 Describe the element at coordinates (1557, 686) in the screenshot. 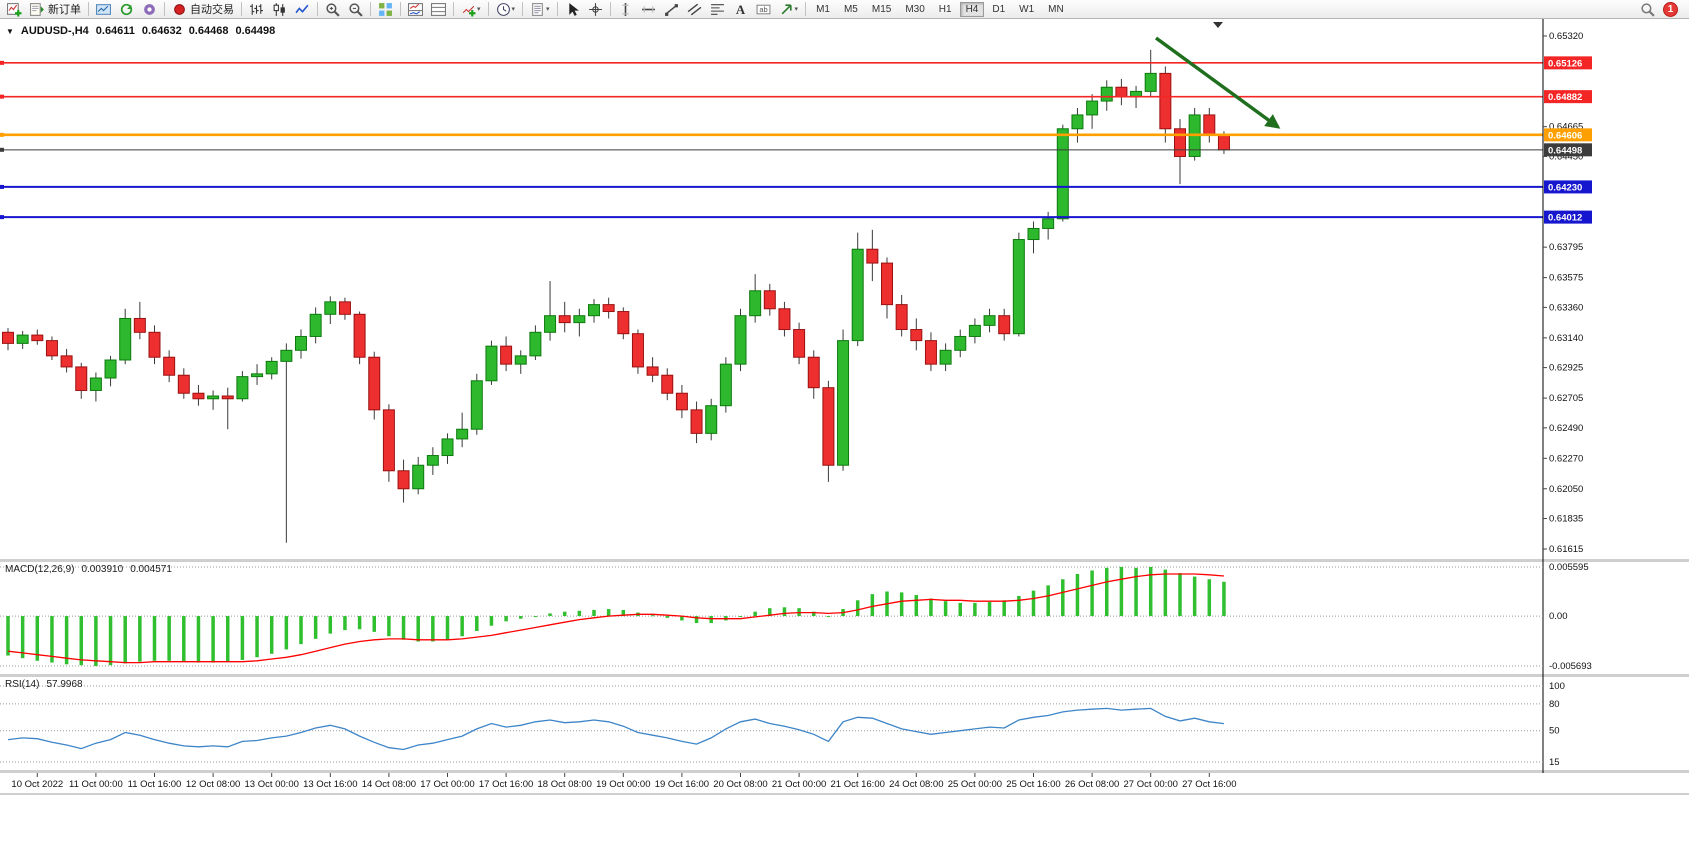

I see `svg-text: 100` at that location.